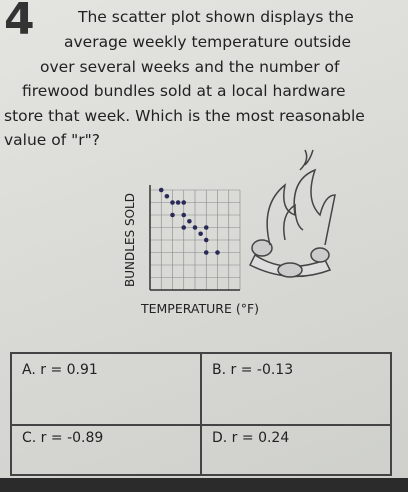 The width and height of the screenshot is (408, 492). I want to click on x-axis-label: TEMPERATURE (°F), so click(199, 308).